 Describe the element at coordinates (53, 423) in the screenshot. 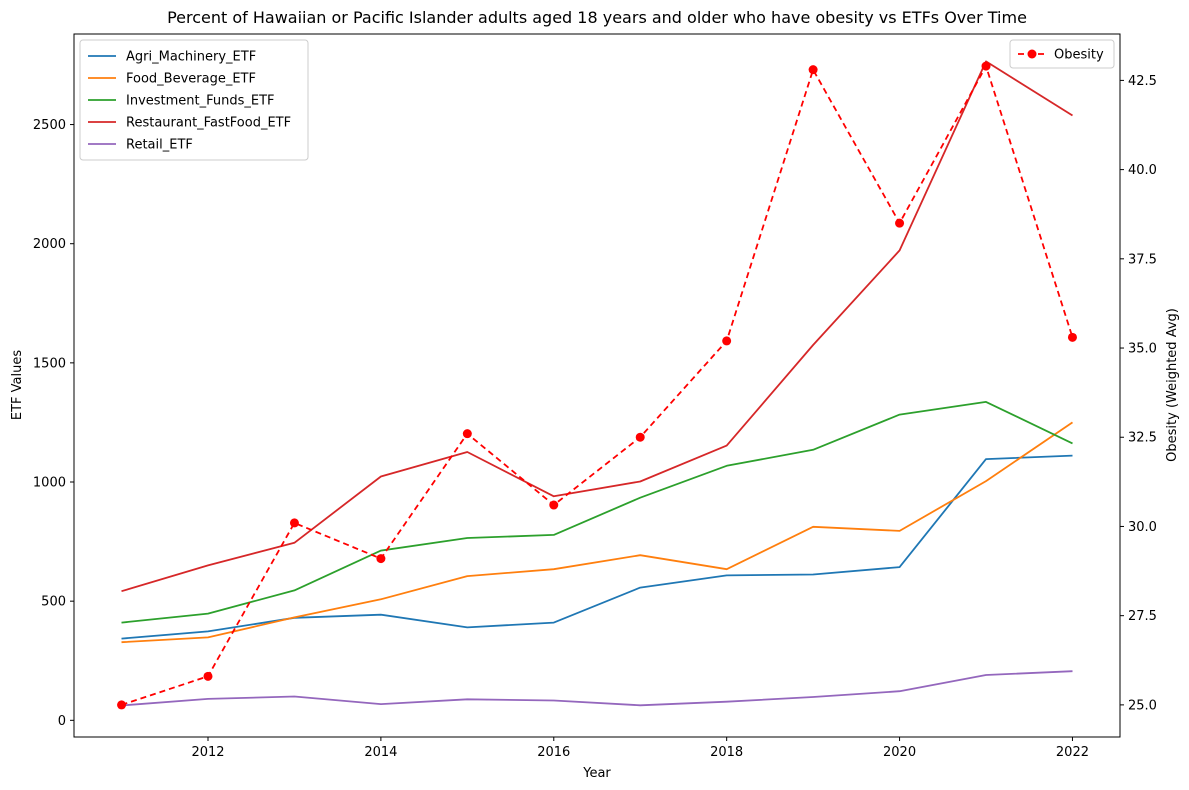

I see `y-axis-left: 0 500 1000 1500 2000 2500` at that location.